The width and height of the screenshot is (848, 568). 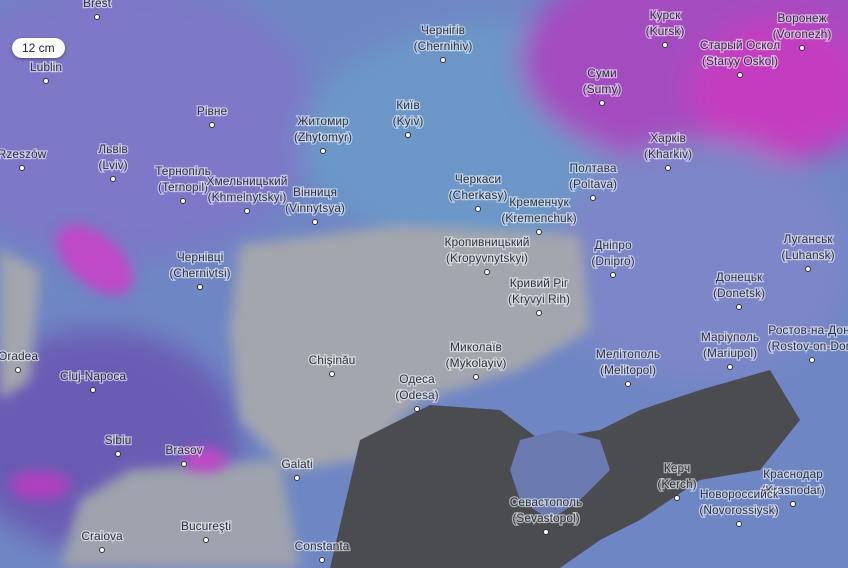 What do you see at coordinates (315, 208) in the screenshot?
I see `city-name-en: (Vinnytsya)` at bounding box center [315, 208].